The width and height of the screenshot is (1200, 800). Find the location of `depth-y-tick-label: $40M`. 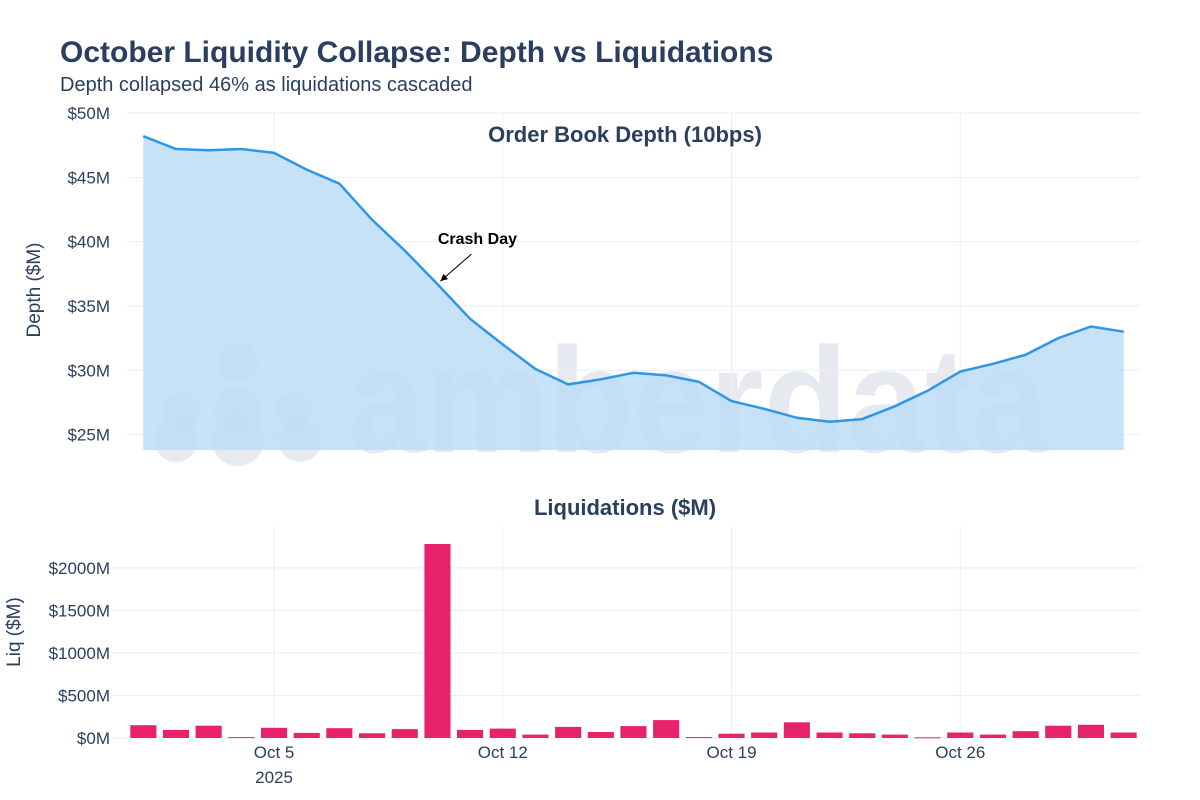

depth-y-tick-label: $40M is located at coordinates (88, 242).